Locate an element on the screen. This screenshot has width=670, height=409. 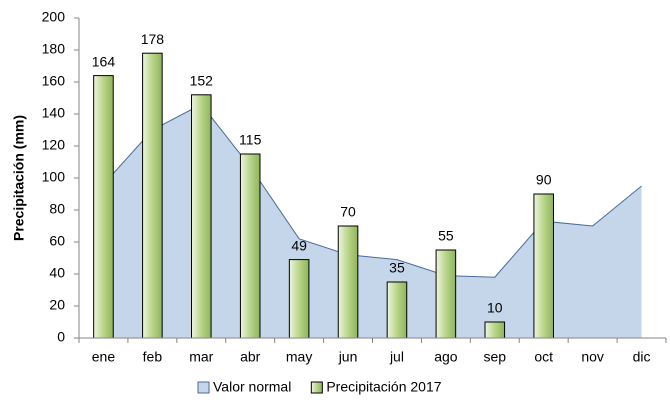
x-tick-label: sep is located at coordinates (495, 357).